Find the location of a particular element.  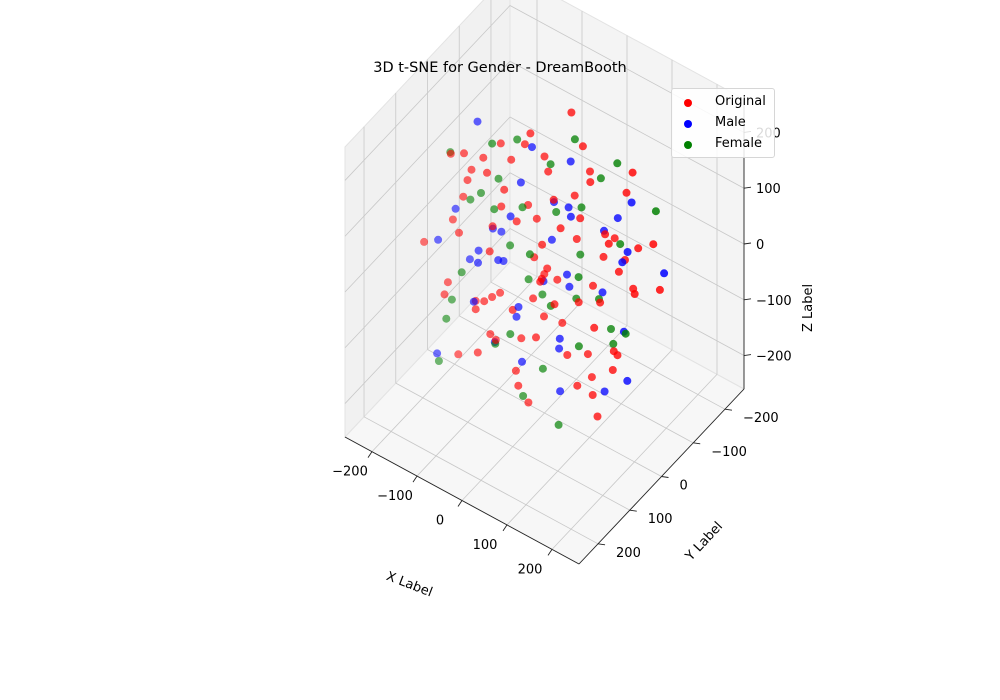

z-axis-label: Z Label is located at coordinates (808, 308).